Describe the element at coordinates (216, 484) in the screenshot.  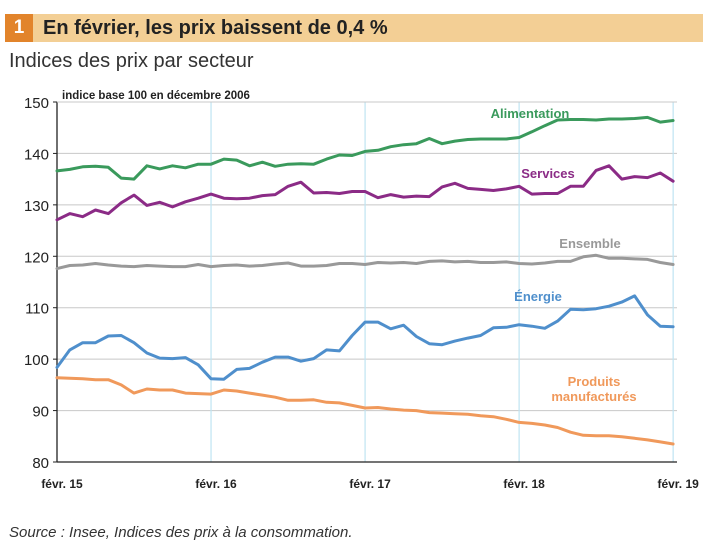
I see `x-tick-label: févr. 16` at that location.